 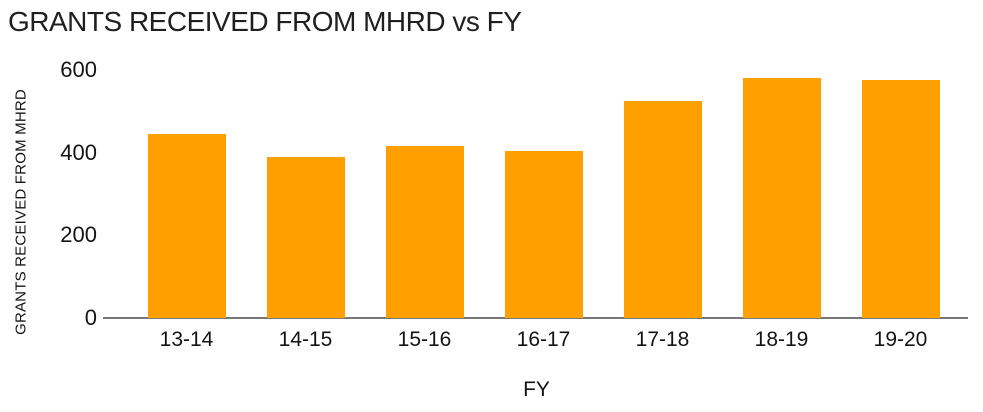 I want to click on y-tick-label: 200, so click(x=78, y=235).